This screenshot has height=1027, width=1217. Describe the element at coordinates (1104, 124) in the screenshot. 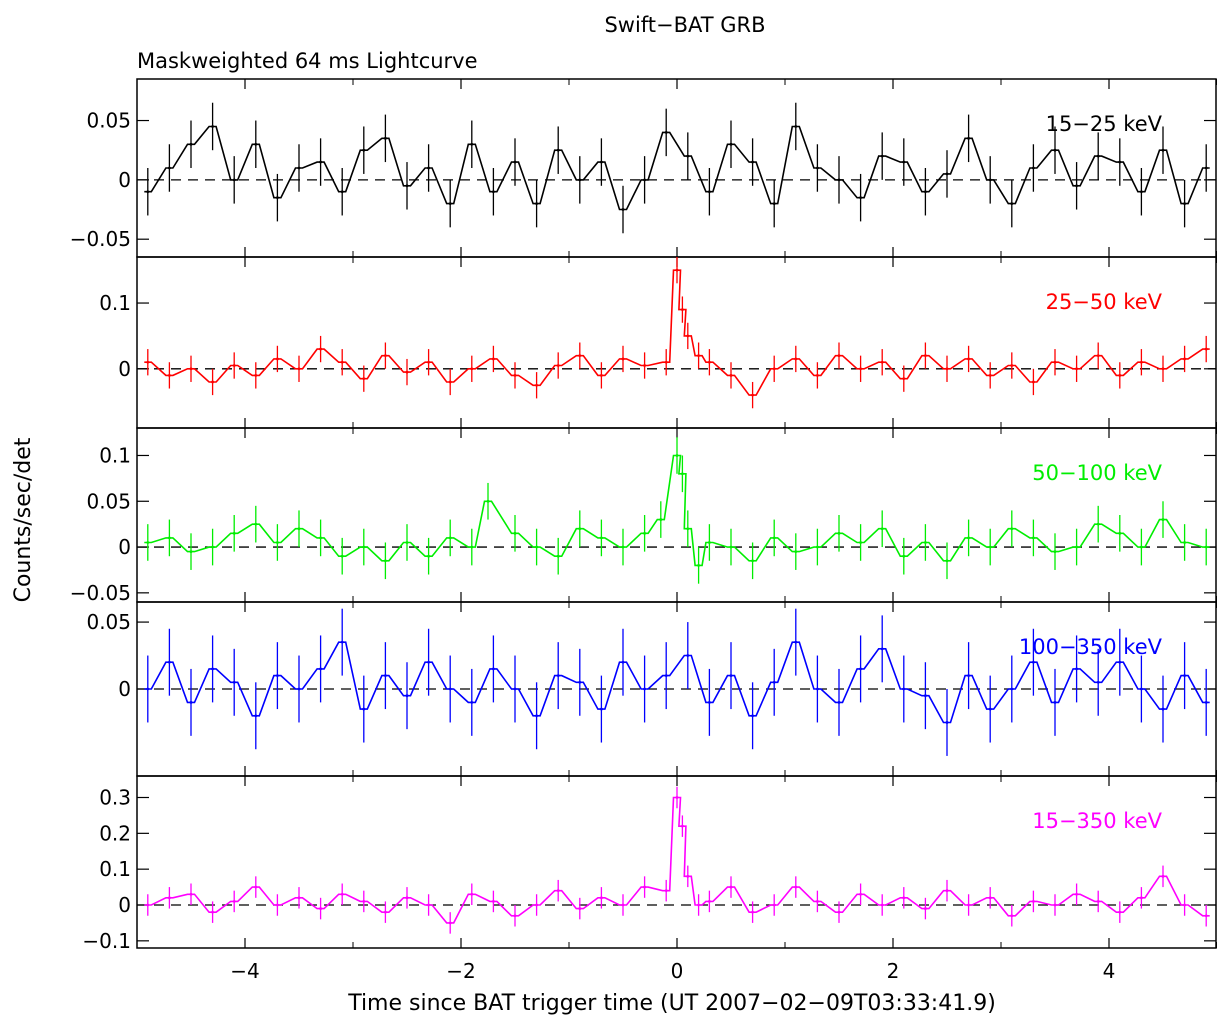

I see `band-label: 15−25 keV` at that location.